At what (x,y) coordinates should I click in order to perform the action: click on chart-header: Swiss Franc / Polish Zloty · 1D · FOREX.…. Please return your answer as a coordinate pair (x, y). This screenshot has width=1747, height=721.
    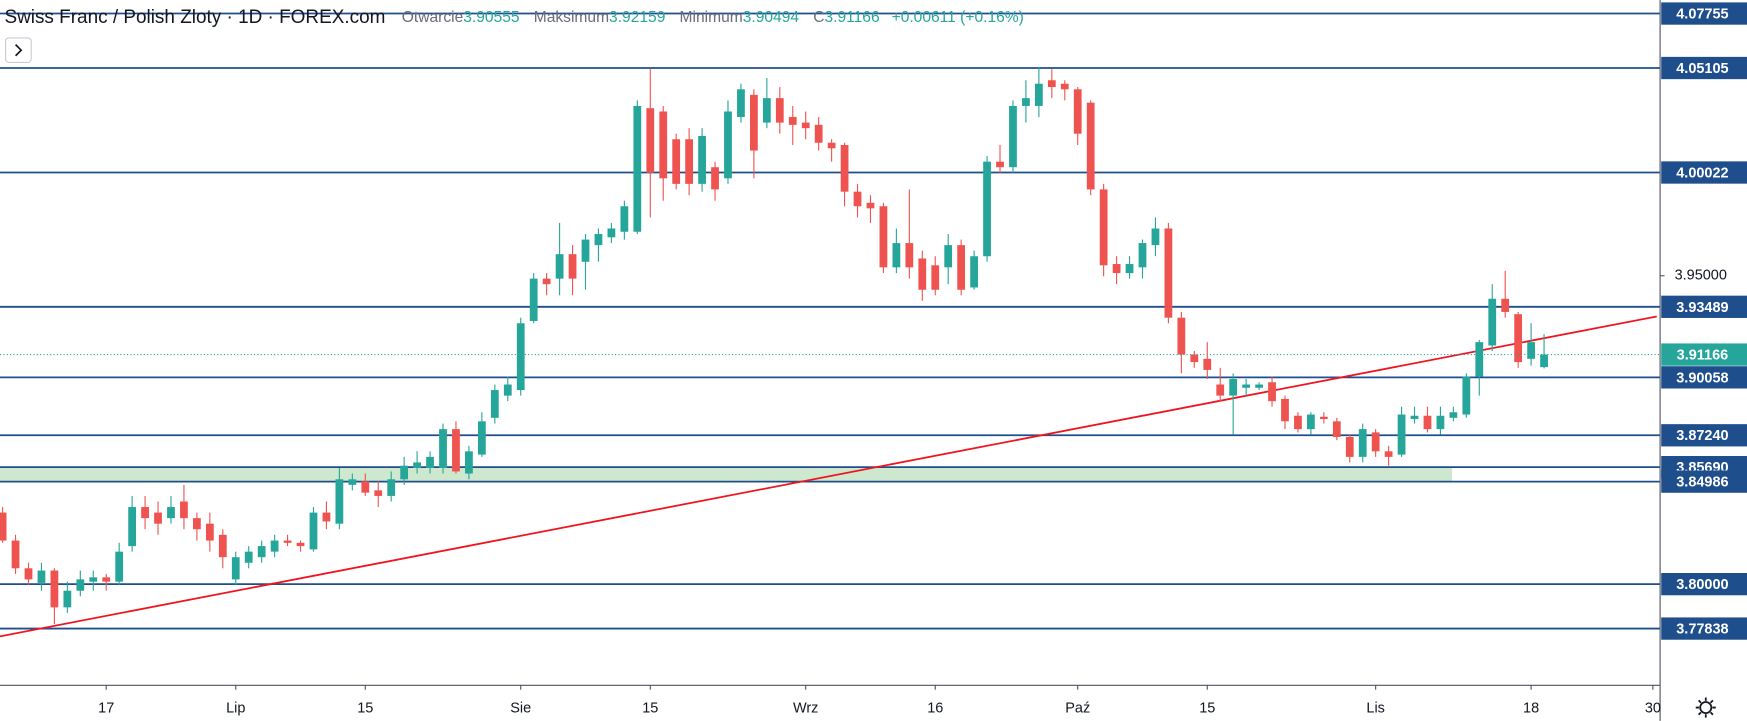
    Looking at the image, I should click on (513, 17).